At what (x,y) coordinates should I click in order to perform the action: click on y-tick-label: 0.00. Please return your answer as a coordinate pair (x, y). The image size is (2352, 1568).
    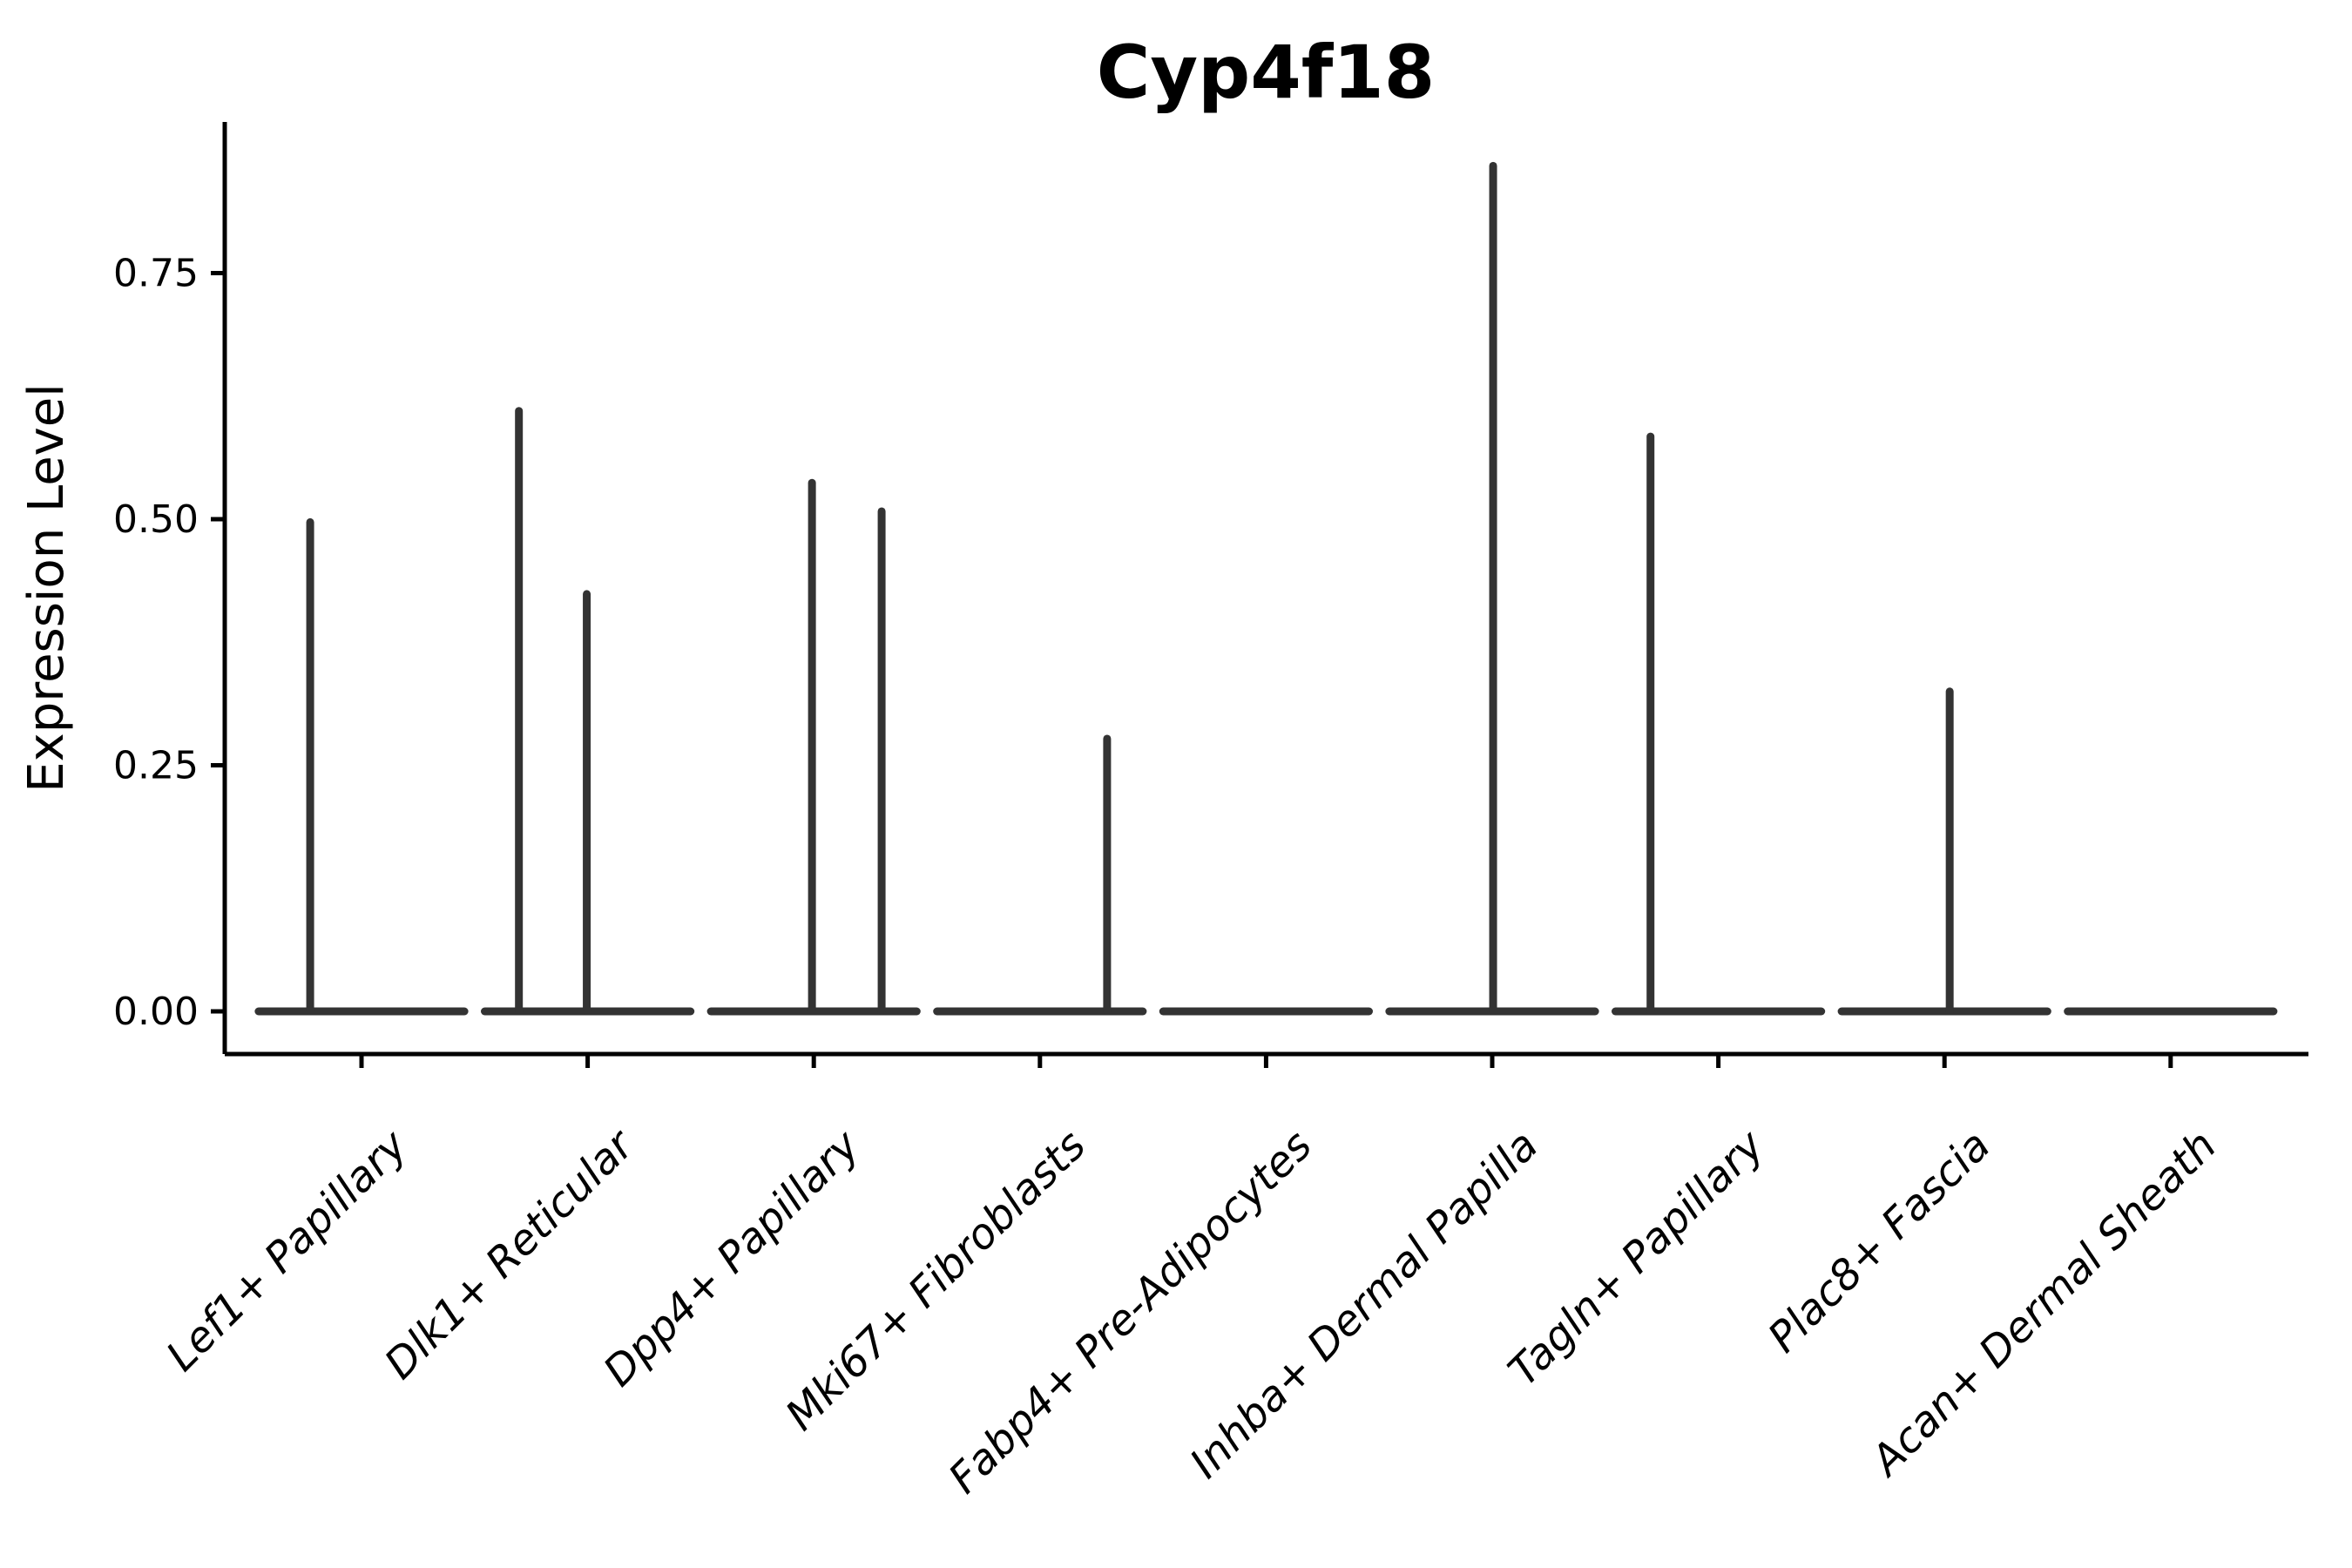
    Looking at the image, I should click on (156, 1012).